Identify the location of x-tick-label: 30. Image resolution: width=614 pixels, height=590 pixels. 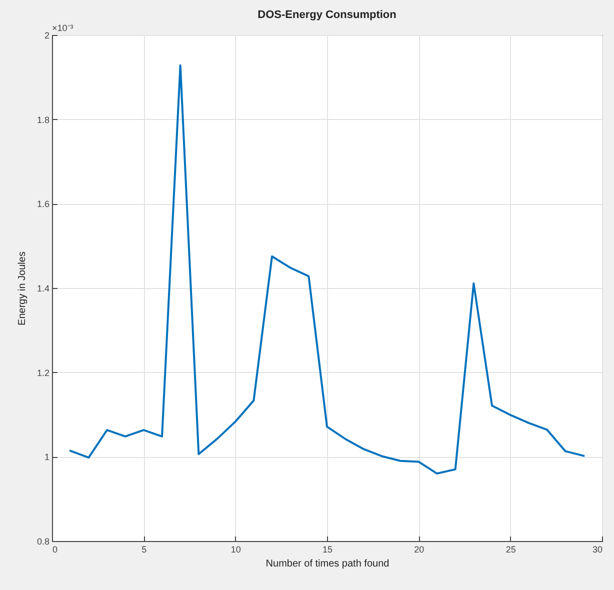
(597, 549).